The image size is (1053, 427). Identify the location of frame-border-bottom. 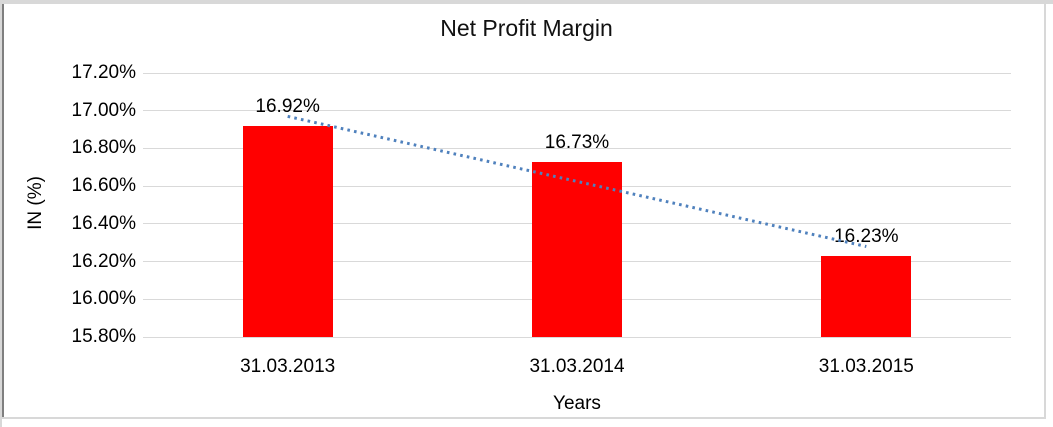
(523, 418).